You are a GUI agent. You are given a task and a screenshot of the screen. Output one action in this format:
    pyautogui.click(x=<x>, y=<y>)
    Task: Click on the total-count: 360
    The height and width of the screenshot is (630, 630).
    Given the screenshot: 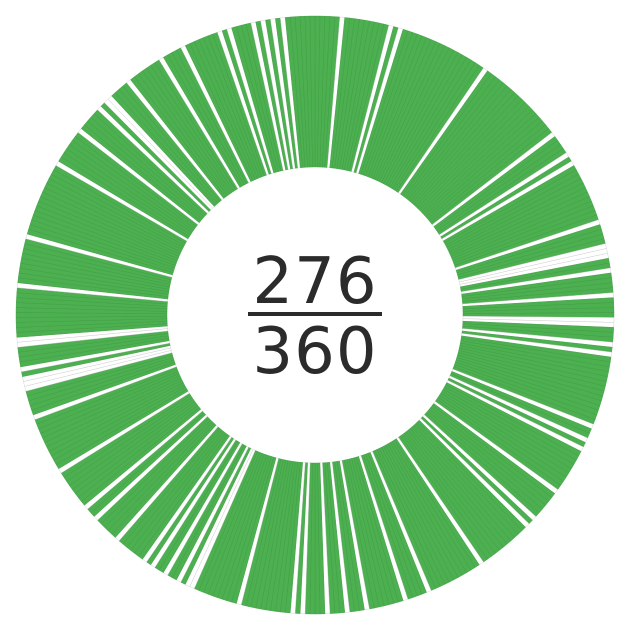 What is the action you would take?
    pyautogui.click(x=315, y=352)
    